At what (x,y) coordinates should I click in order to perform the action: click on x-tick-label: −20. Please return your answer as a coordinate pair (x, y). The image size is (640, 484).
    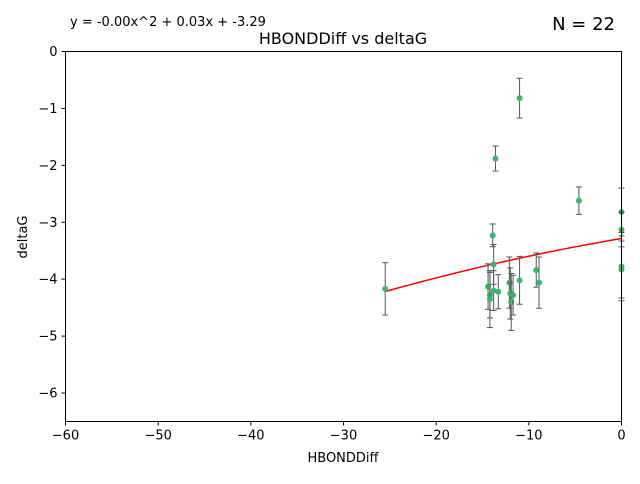
    Looking at the image, I should click on (435, 436).